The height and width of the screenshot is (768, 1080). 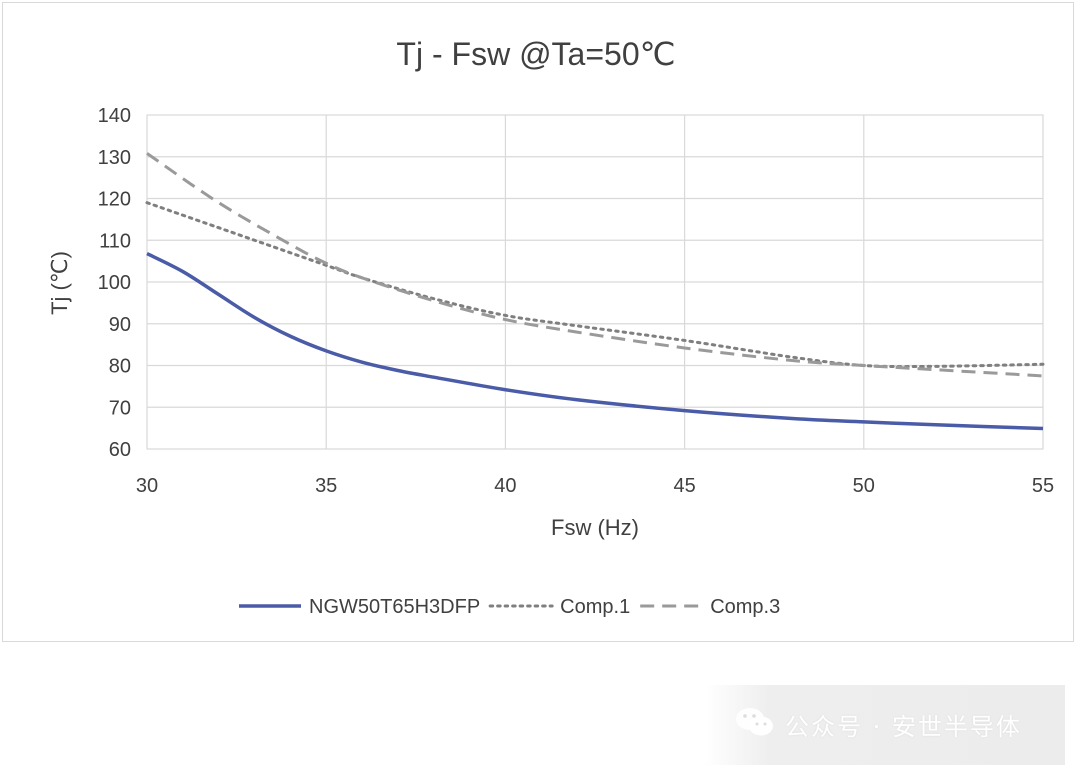 What do you see at coordinates (114, 158) in the screenshot?
I see `y-tick-label: 130` at bounding box center [114, 158].